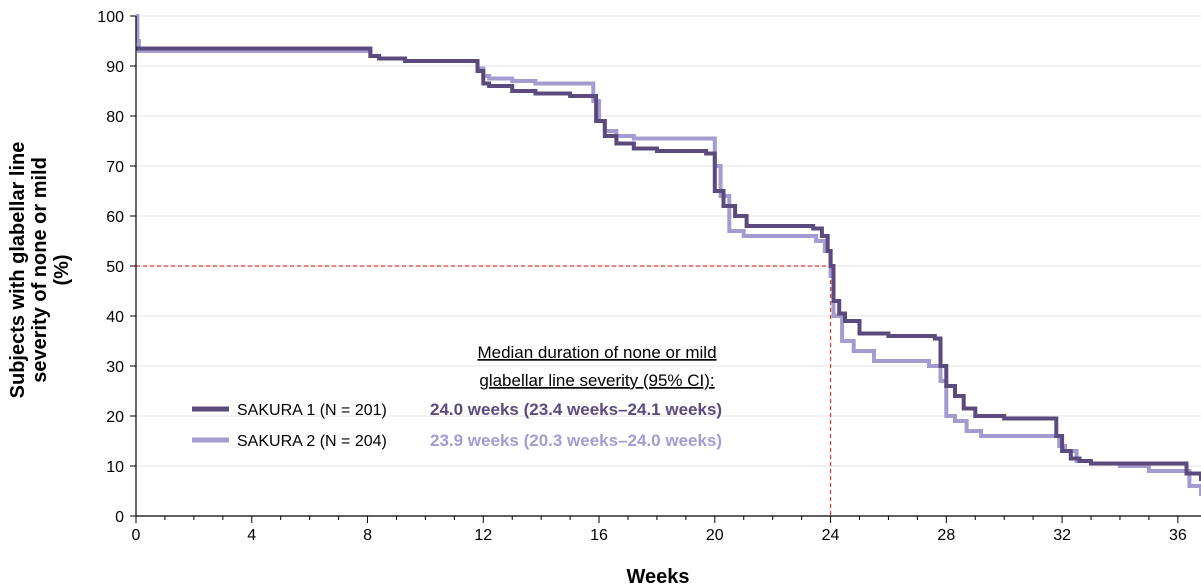 The height and width of the screenshot is (588, 1201). Describe the element at coordinates (115, 117) in the screenshot. I see `y-tick-label-80: 80` at that location.